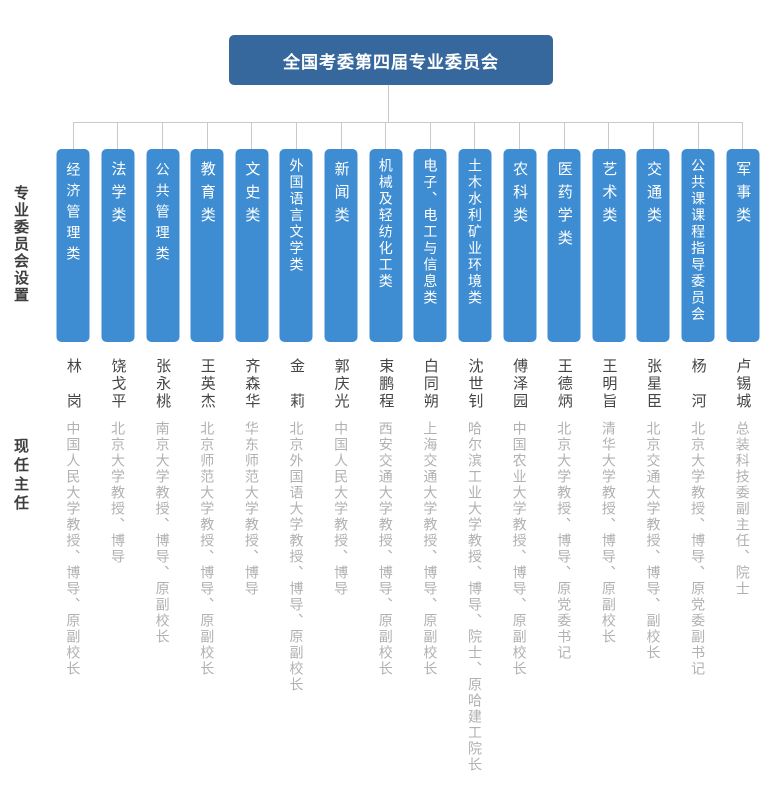 The image size is (776, 811). Describe the element at coordinates (252, 195) in the screenshot. I see `category-label: 文史类` at that location.